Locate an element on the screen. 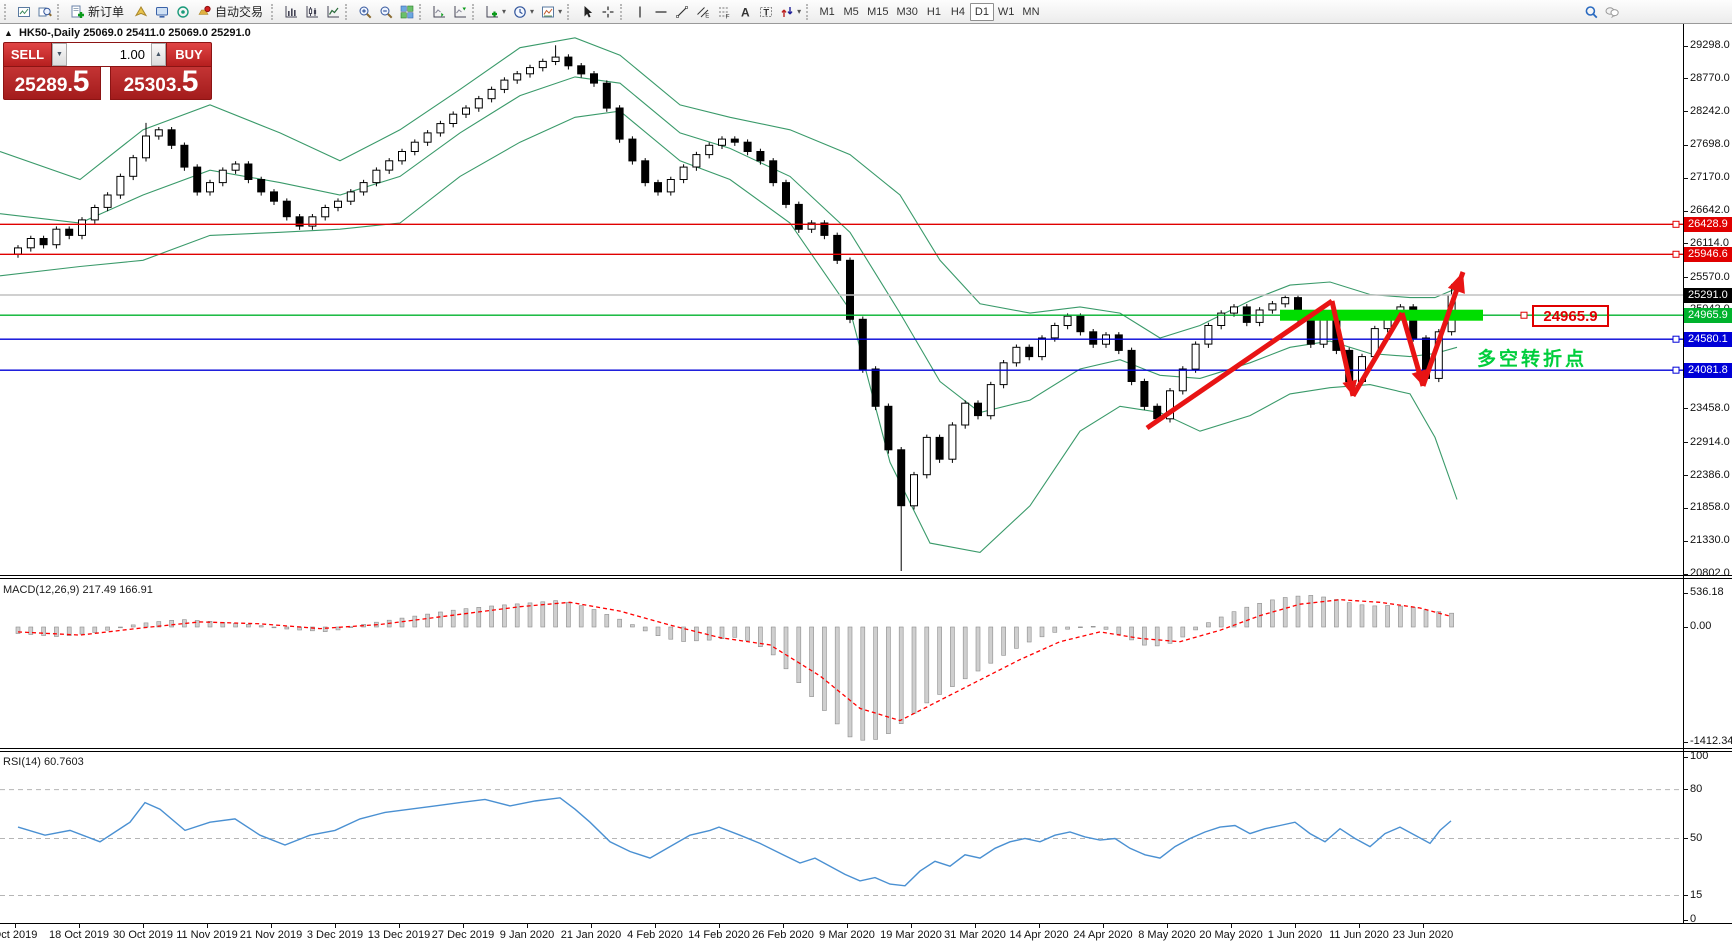  timeframe-mn-button: MN is located at coordinates (1031, 11).